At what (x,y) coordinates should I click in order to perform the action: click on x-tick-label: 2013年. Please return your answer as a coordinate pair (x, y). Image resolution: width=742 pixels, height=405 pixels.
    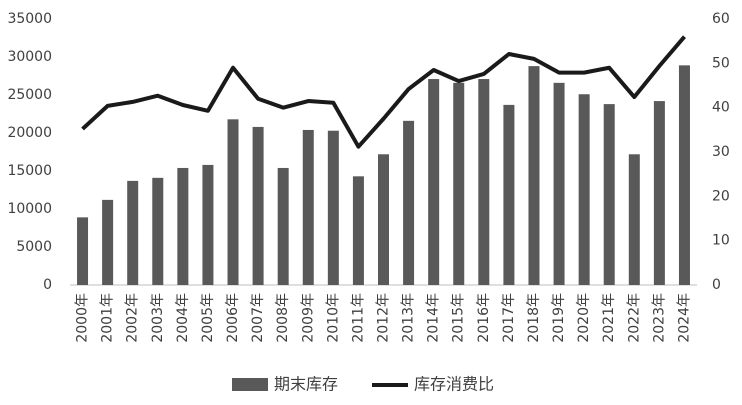
    Looking at the image, I should click on (409, 318).